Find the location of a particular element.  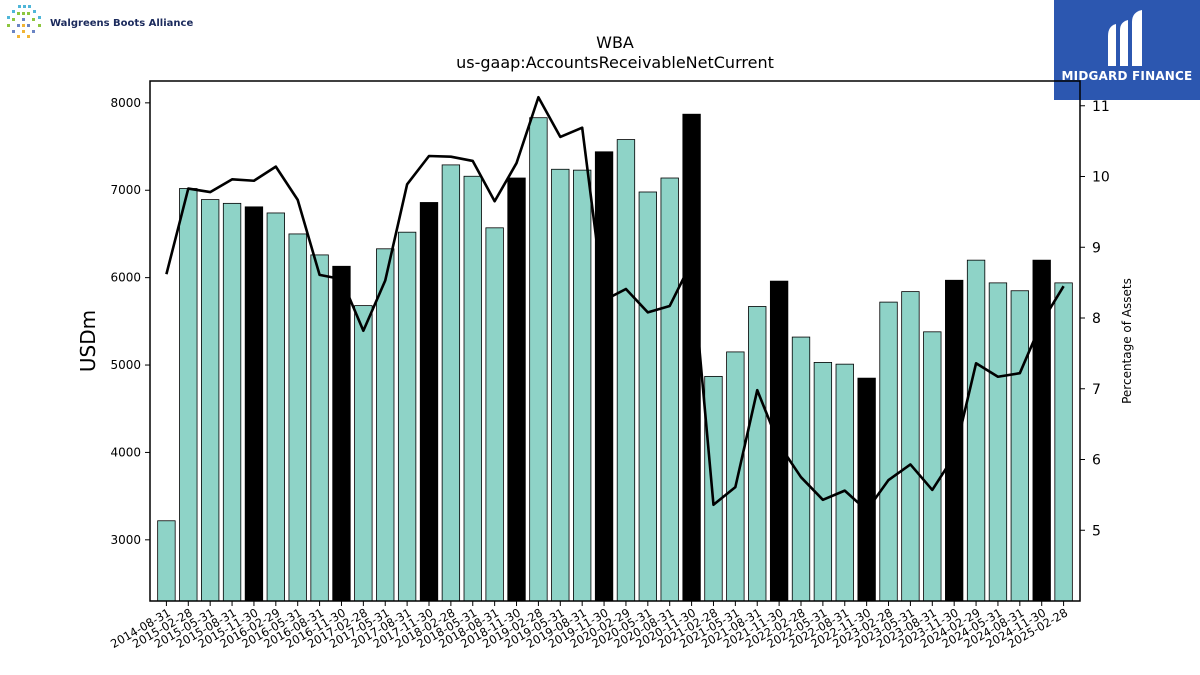

y-tick-label: 5000 is located at coordinates (125, 365).